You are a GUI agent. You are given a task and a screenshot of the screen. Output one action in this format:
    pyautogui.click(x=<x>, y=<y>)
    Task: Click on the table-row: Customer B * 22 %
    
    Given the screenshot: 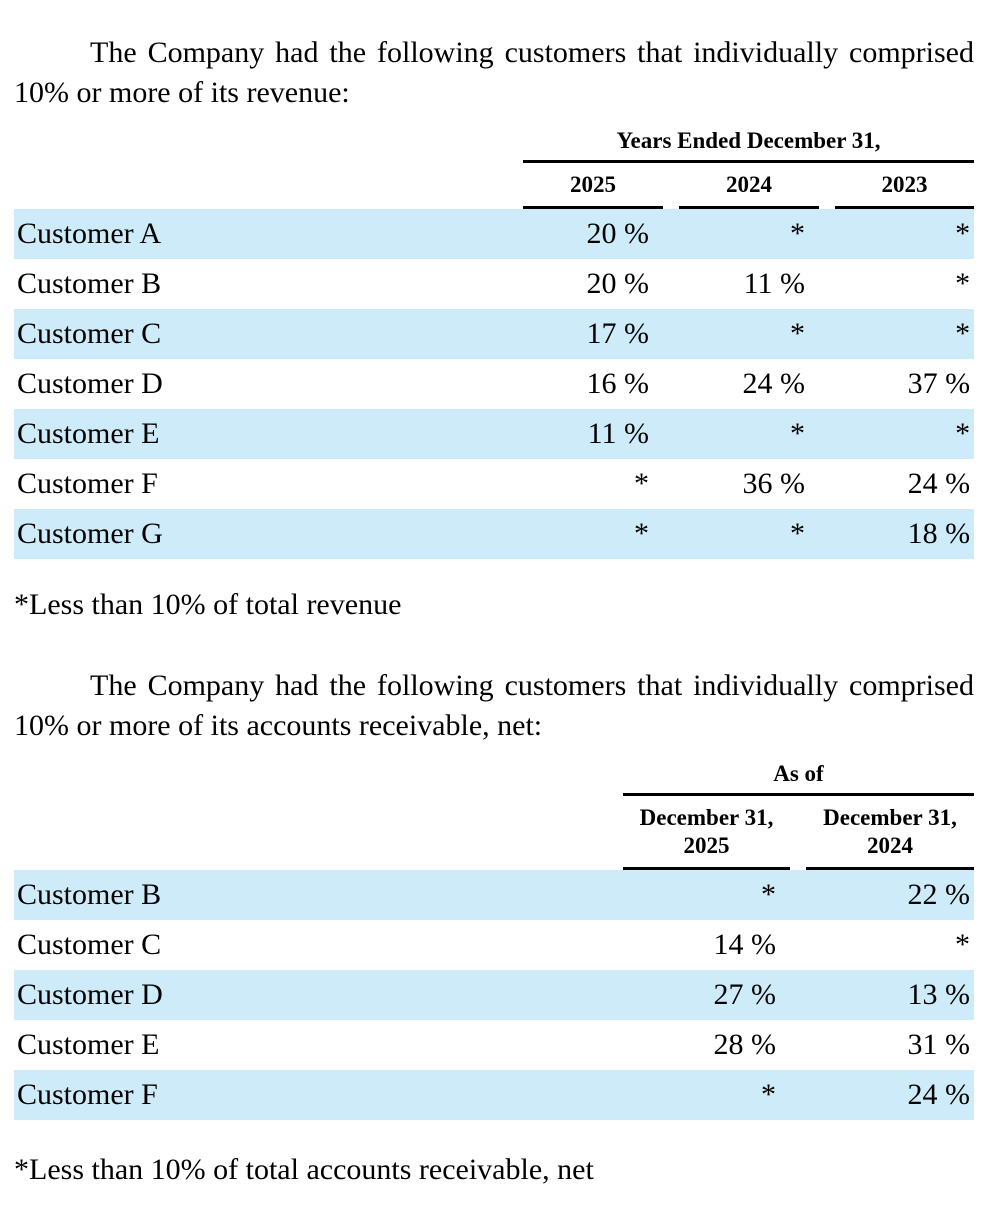 What is the action you would take?
    pyautogui.click(x=494, y=895)
    